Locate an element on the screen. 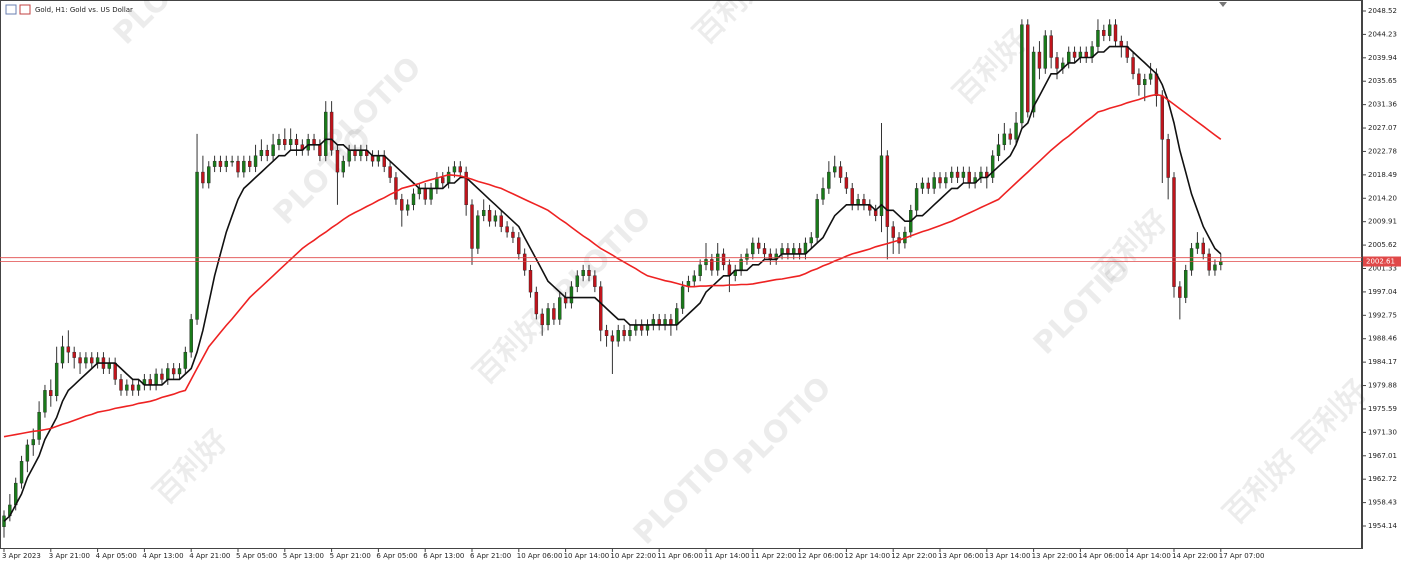 This screenshot has width=1401, height=567. x-tick-label: 3 Apr 2023 is located at coordinates (21, 556).